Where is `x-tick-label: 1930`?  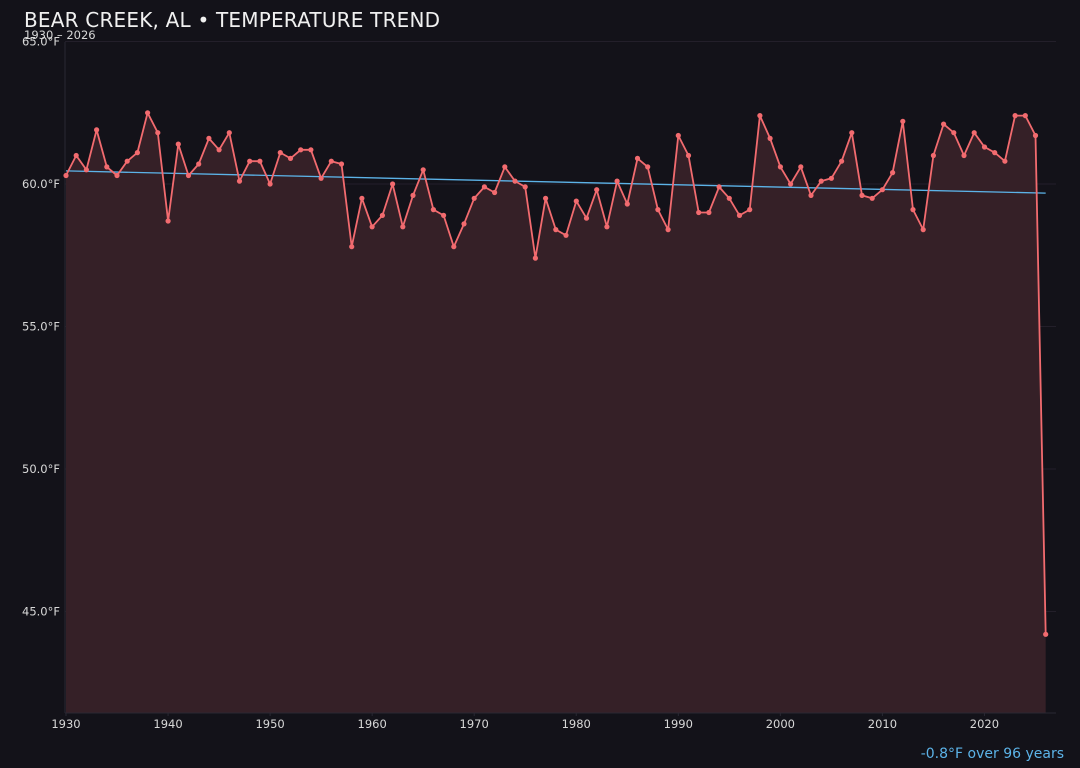
x-tick-label: 1930 is located at coordinates (65, 724).